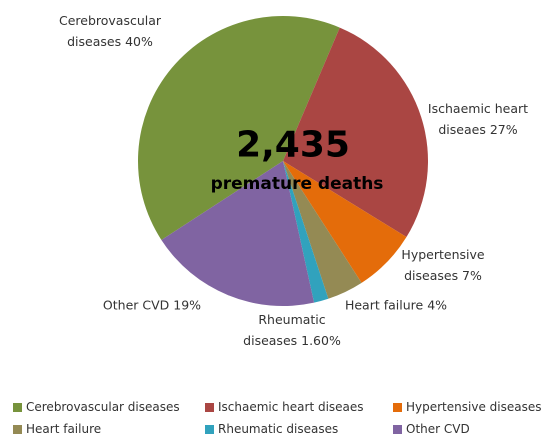 This screenshot has width=553, height=439. What do you see at coordinates (292, 330) in the screenshot?
I see `data-label: Rheumatic diseases 1.60%` at bounding box center [292, 330].